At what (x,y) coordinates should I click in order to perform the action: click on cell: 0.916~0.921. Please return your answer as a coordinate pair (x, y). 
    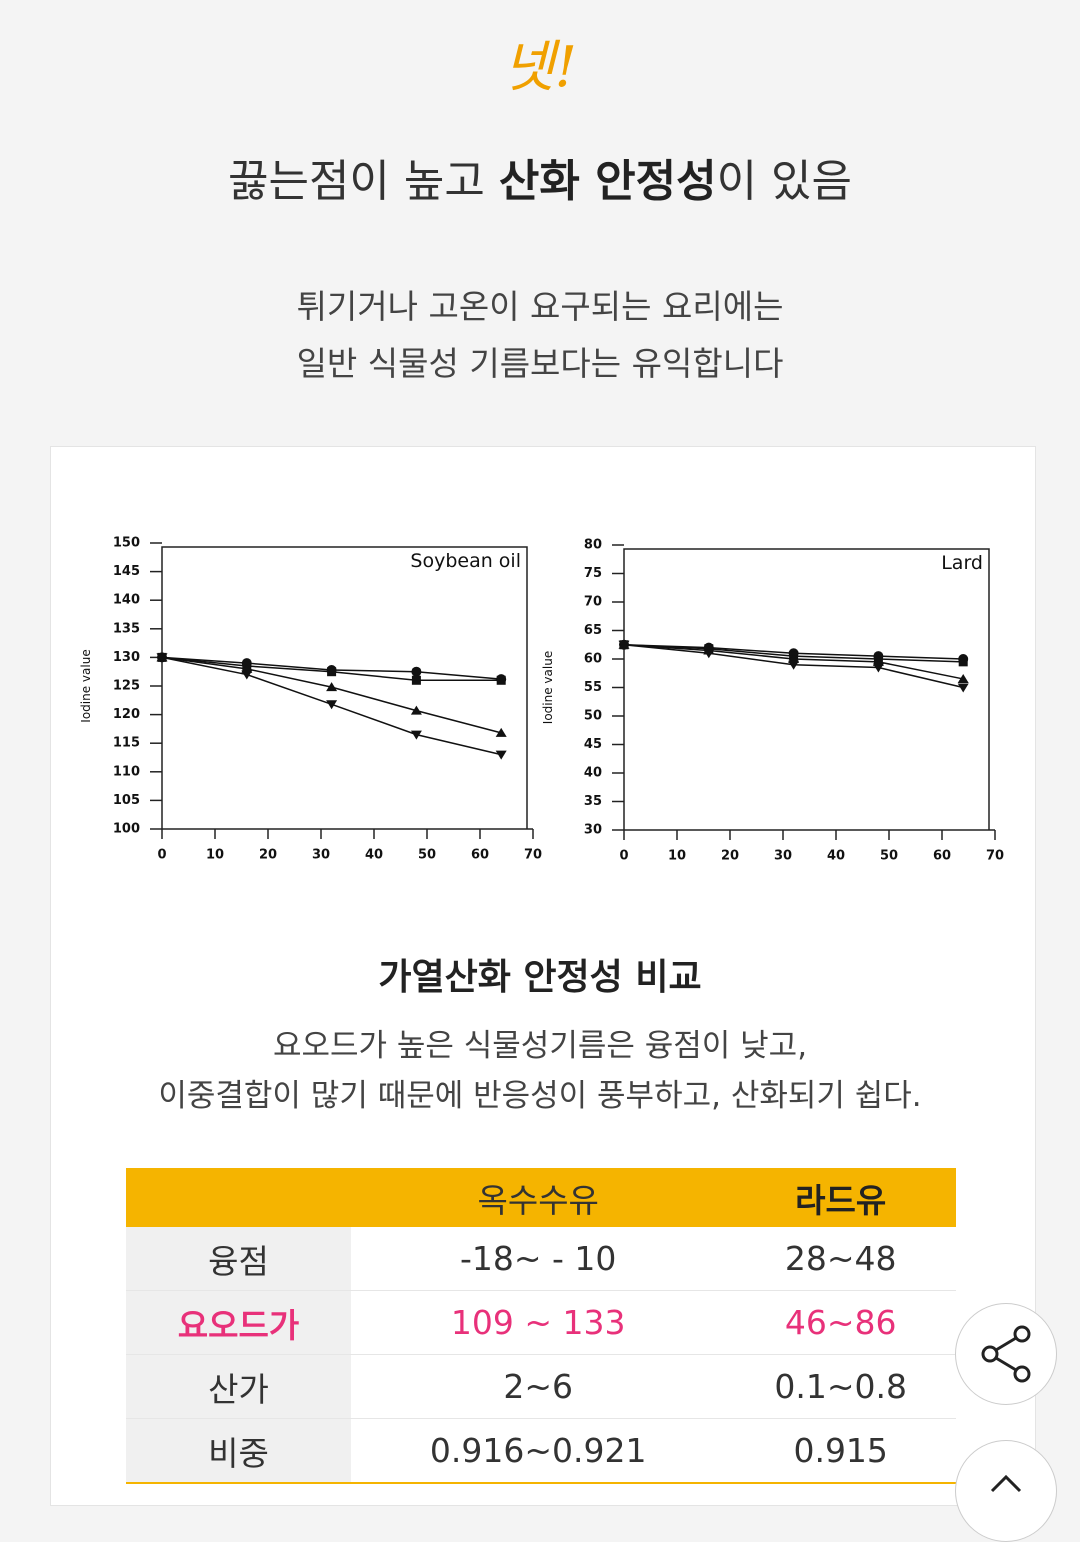
    Looking at the image, I should click on (538, 1451).